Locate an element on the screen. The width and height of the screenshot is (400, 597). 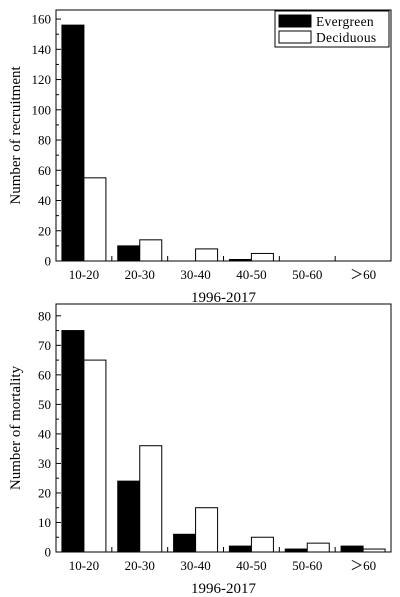
legend-swatch-evergreen is located at coordinates (295, 21).